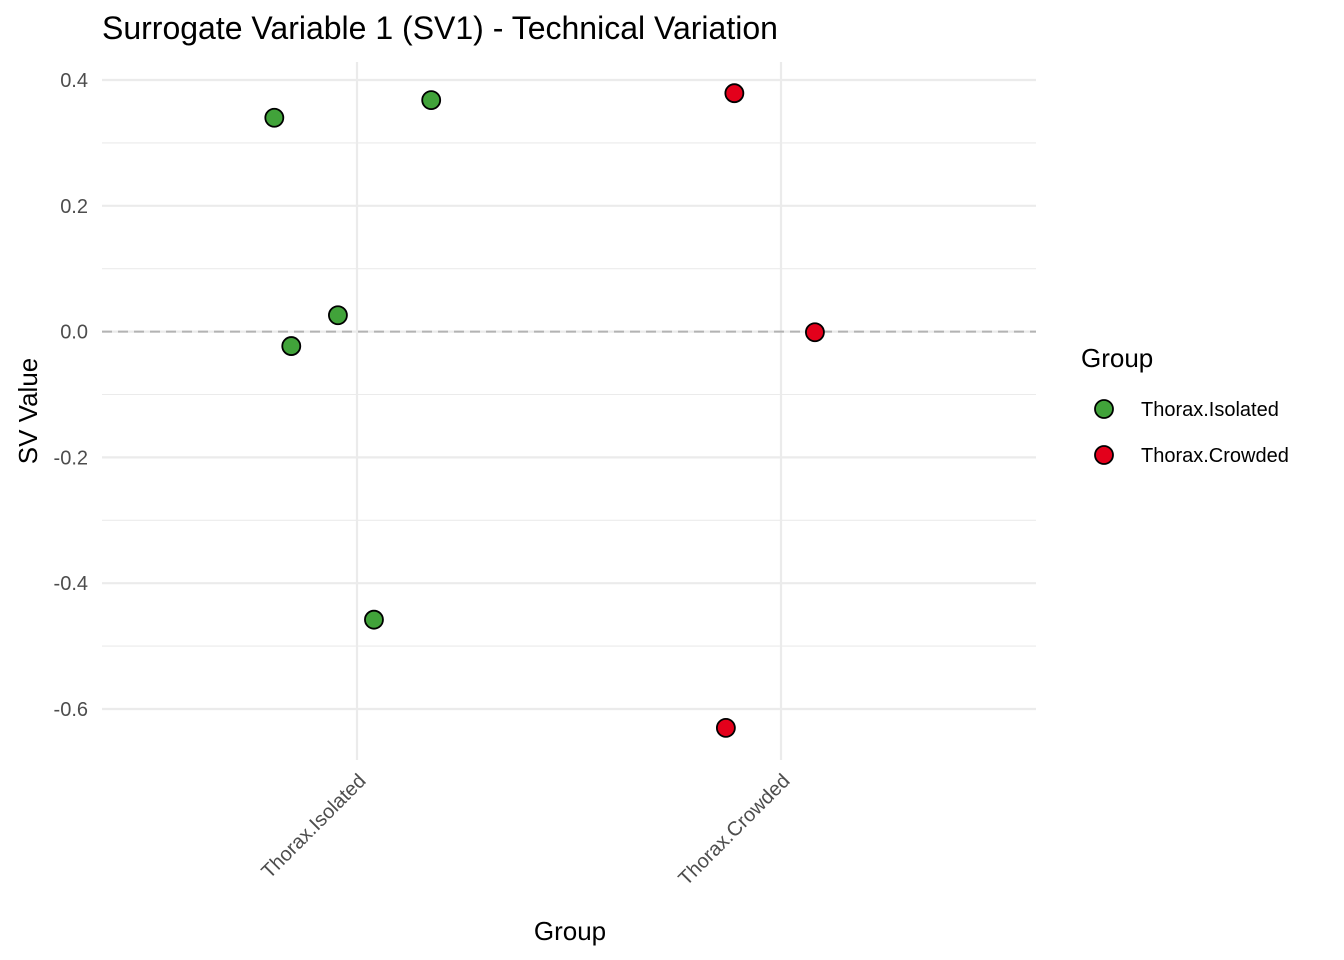  What do you see at coordinates (1215, 456) in the screenshot?
I see `legend-label: Thorax.Crowded` at bounding box center [1215, 456].